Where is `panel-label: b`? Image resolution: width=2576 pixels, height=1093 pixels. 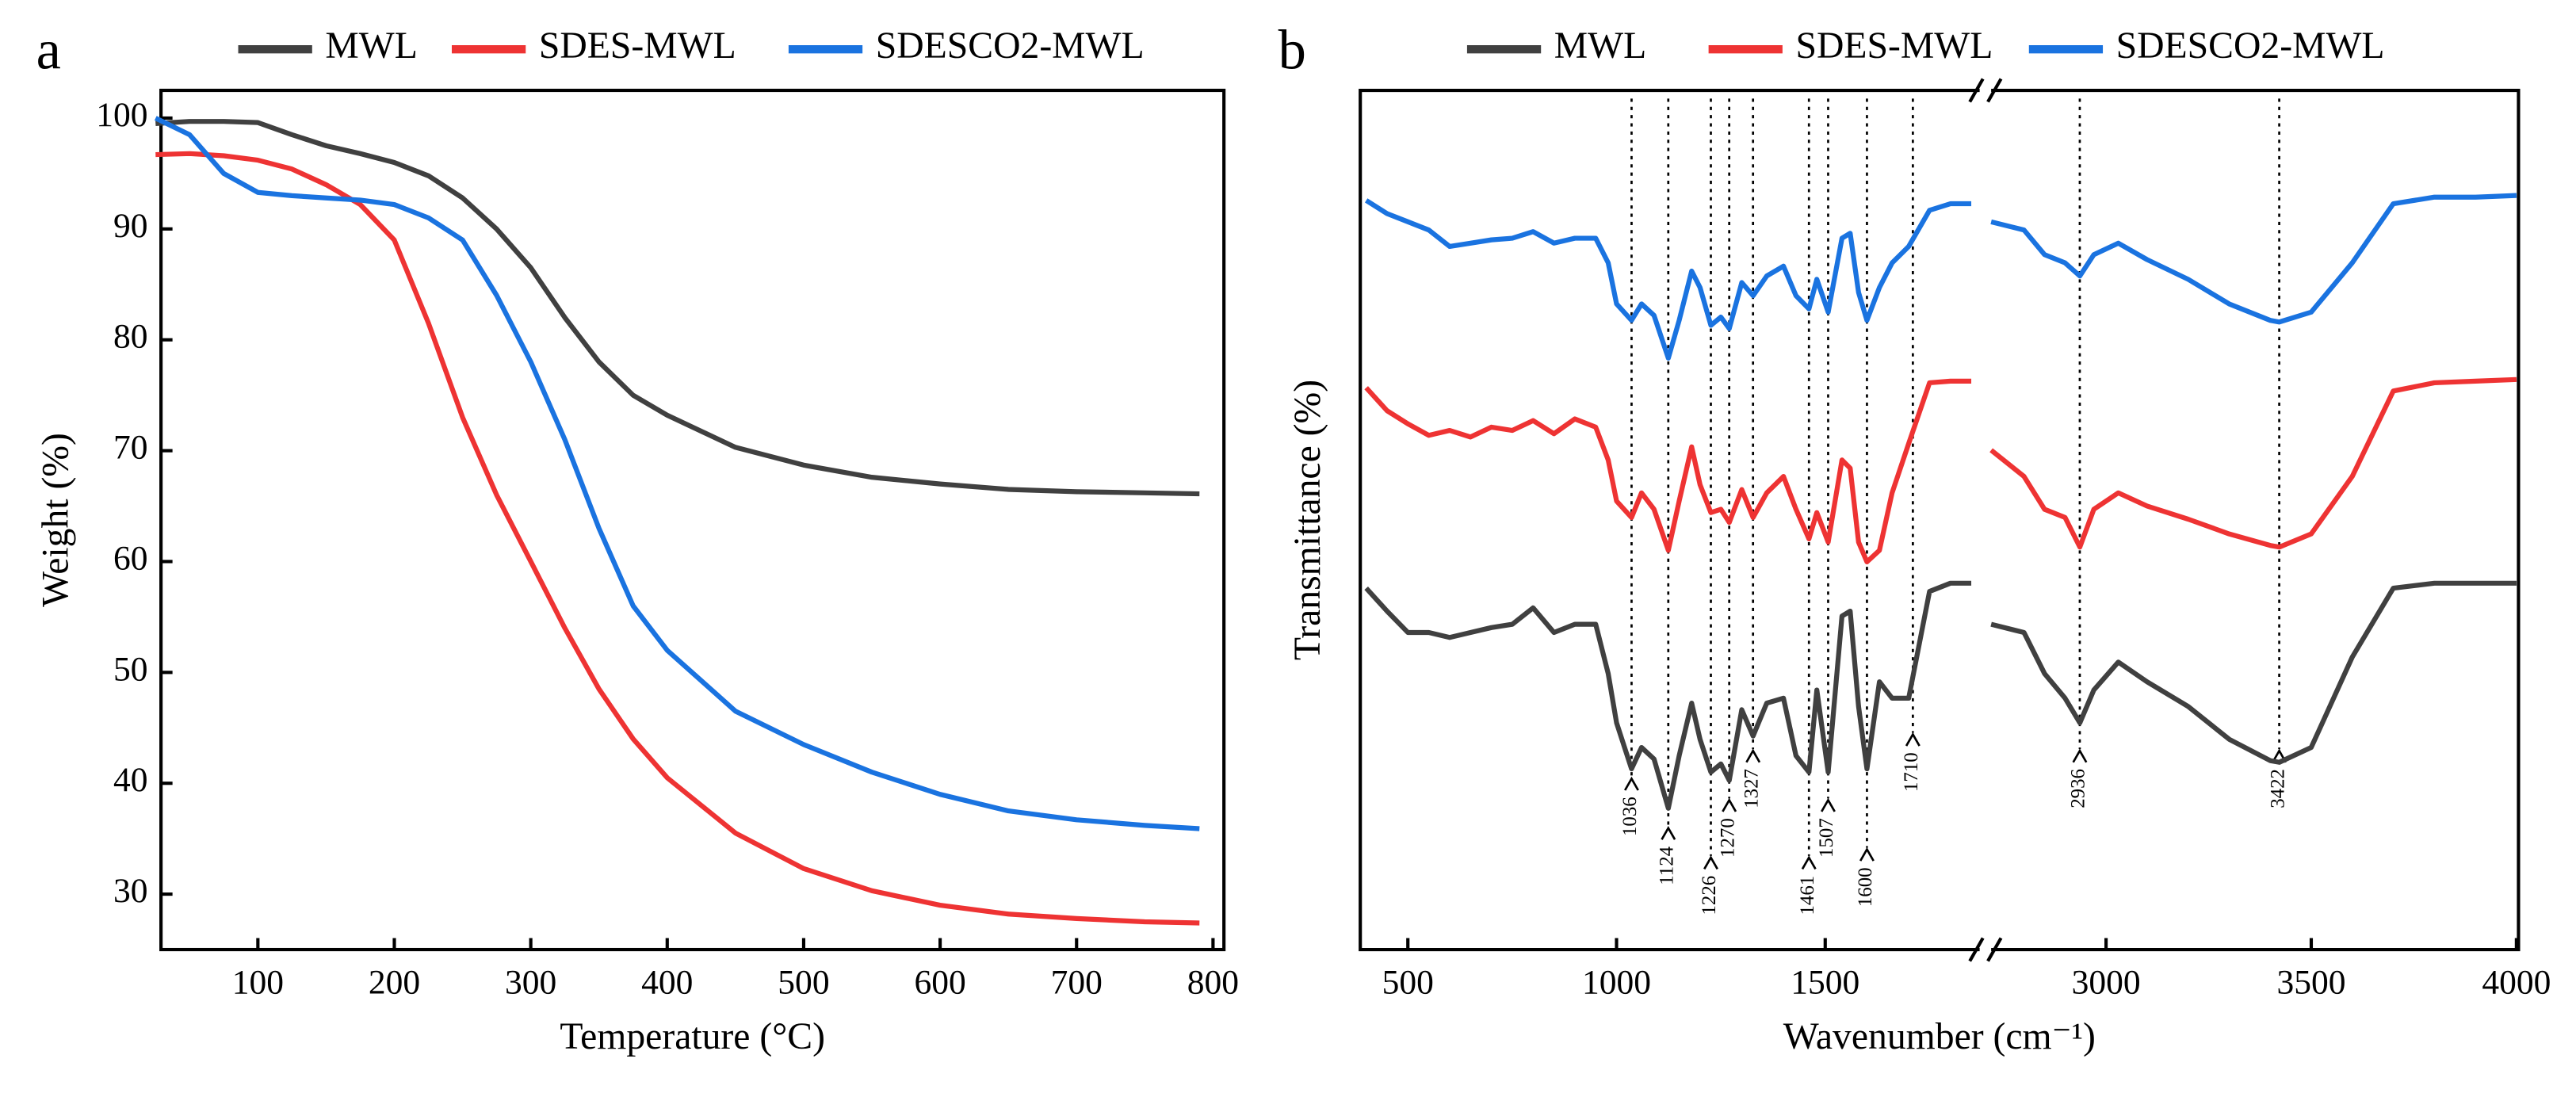
panel-label: b is located at coordinates (1292, 51).